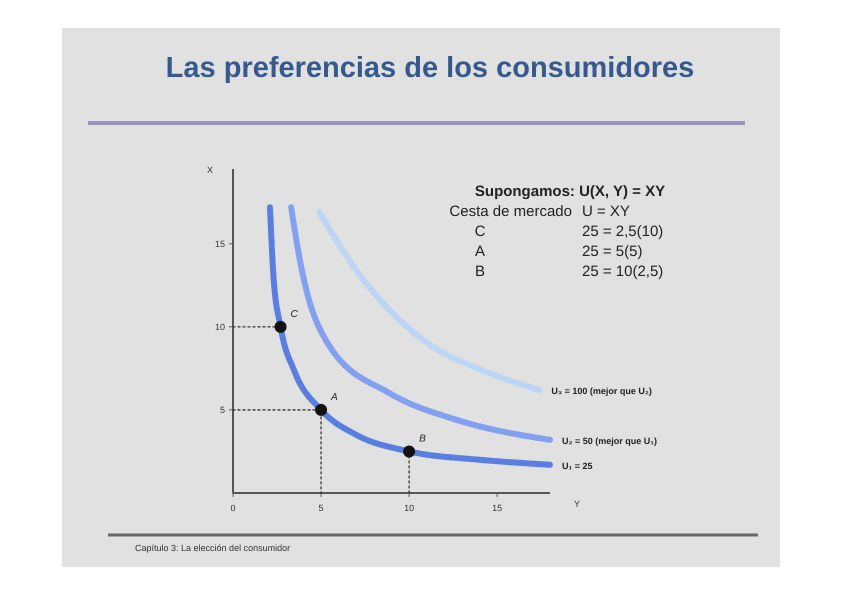 This screenshot has height=595, width=842. Describe the element at coordinates (321, 508) in the screenshot. I see `x-tick-label: 5` at that location.